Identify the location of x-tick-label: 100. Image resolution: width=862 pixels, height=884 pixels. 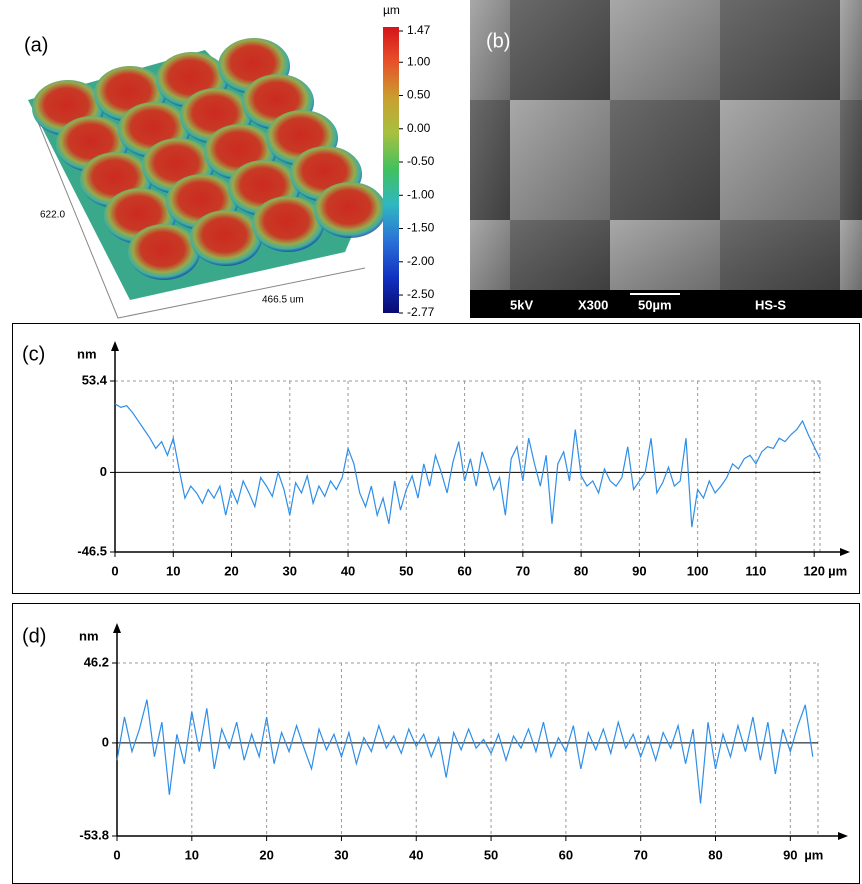
(698, 570).